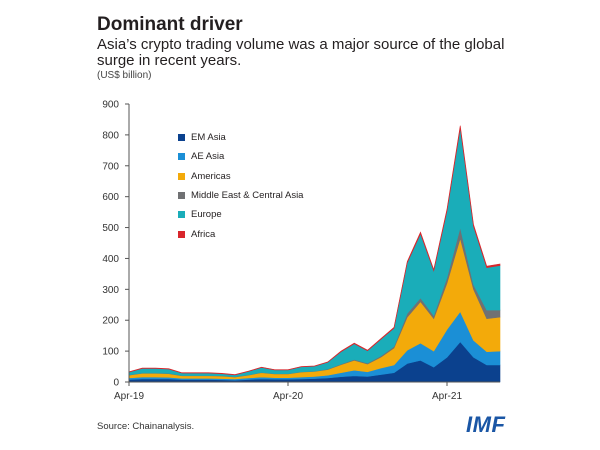 This screenshot has width=600, height=450. I want to click on legend-item: Africa, so click(240, 233).